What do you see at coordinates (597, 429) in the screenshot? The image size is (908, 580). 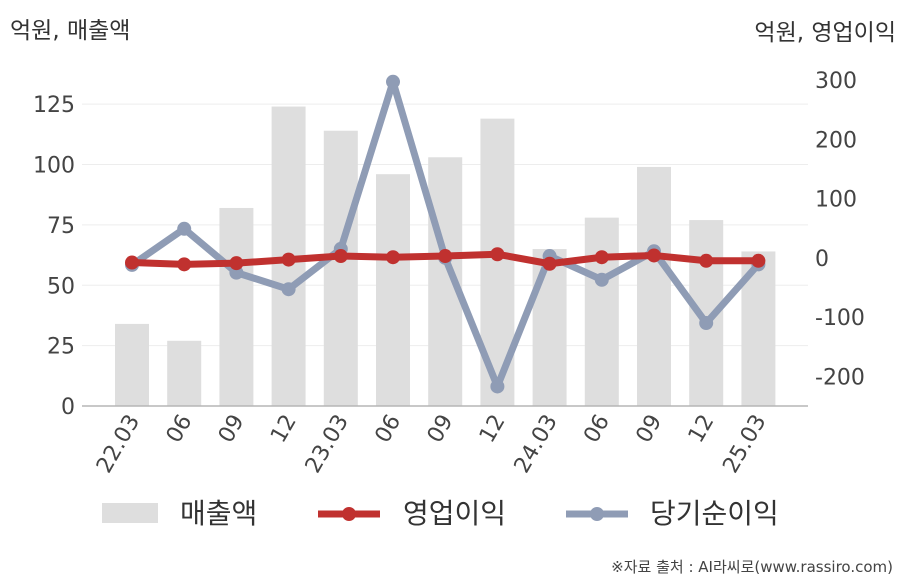 I see `x-tick-9: 06` at bounding box center [597, 429].